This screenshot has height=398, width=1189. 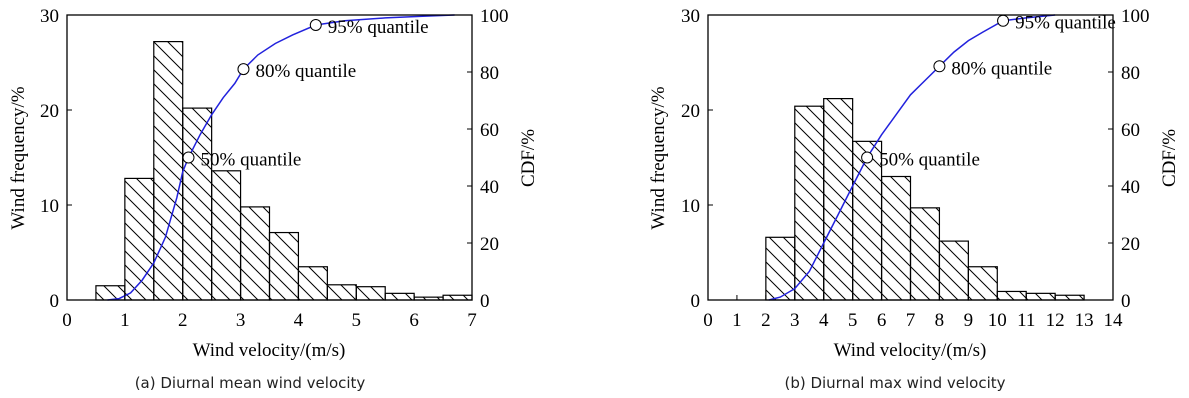 I want to click on x-tick-label: 9, so click(x=969, y=320).